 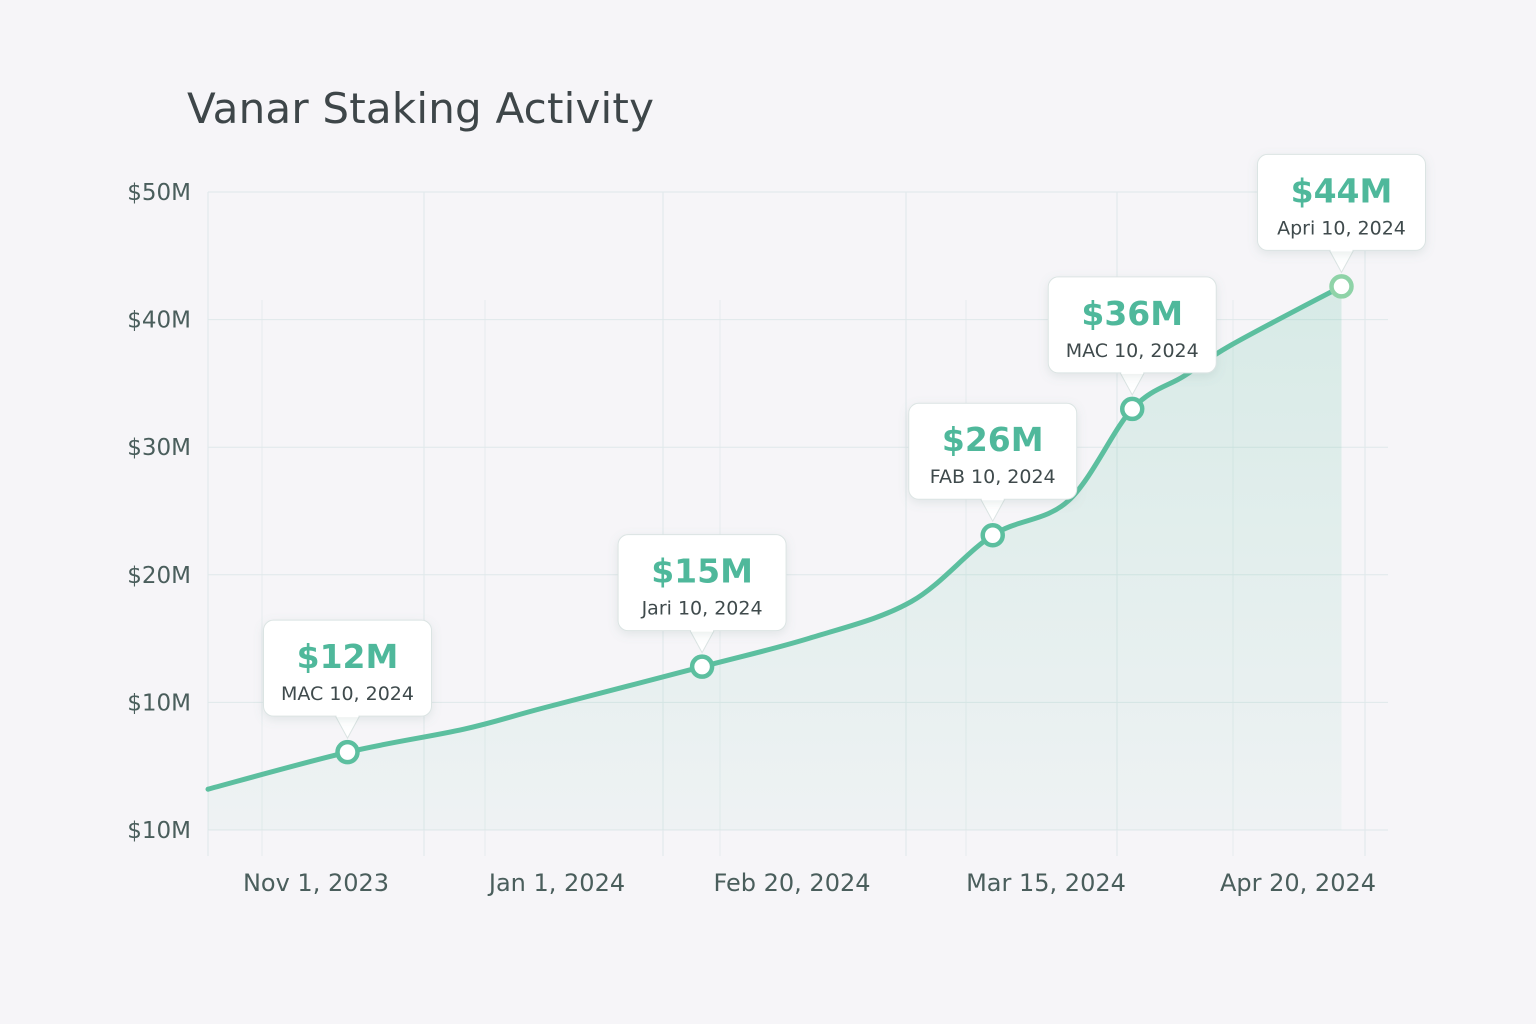 I want to click on x-tick-label: Feb 20, 2024, so click(x=792, y=883).